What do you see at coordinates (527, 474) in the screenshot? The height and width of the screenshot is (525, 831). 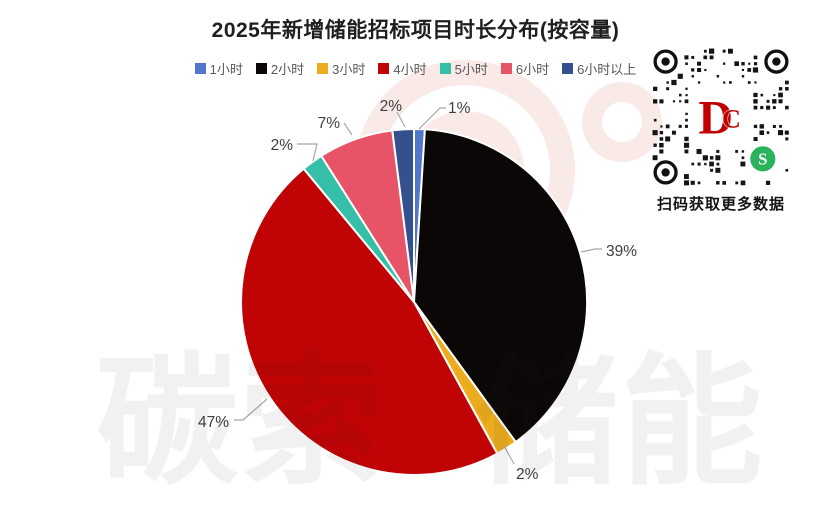 I see `data-label-2: 2%` at bounding box center [527, 474].